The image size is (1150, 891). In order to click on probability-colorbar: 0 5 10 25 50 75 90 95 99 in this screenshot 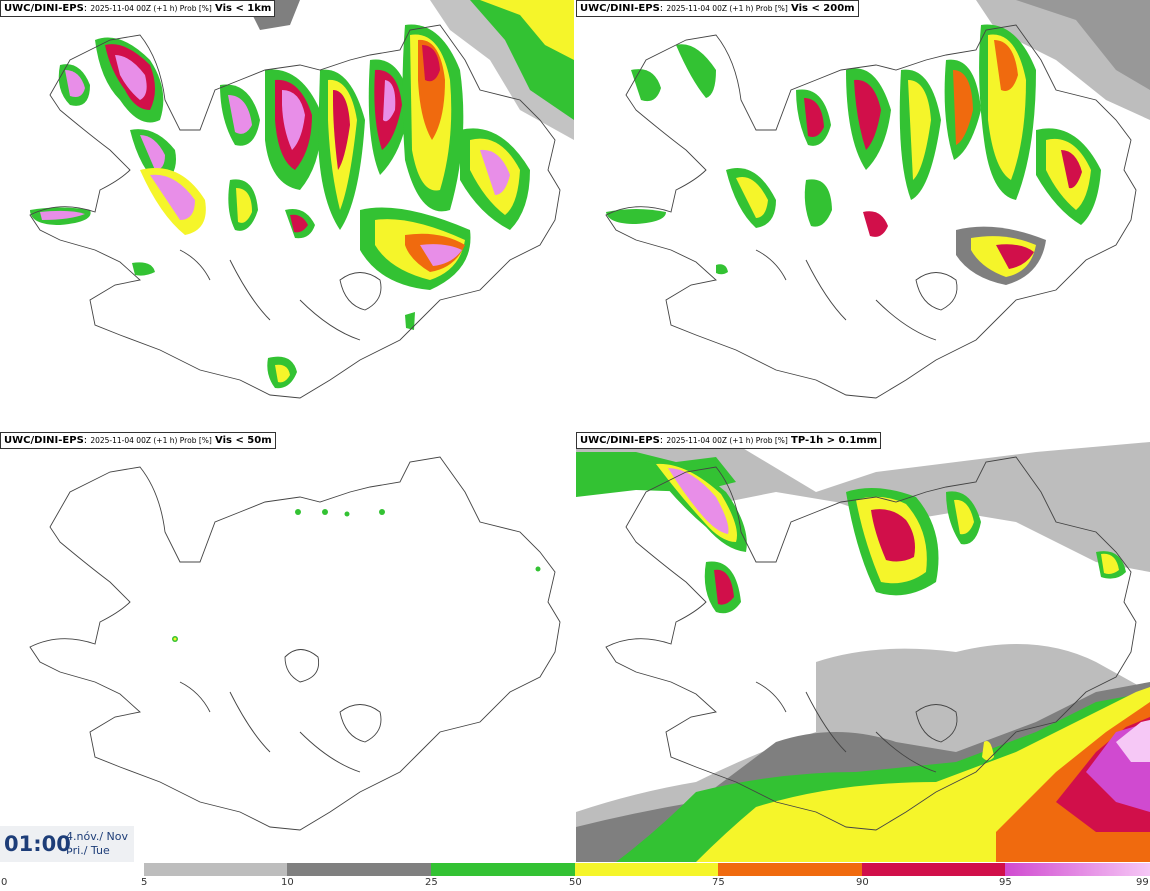, I will do `click(575, 877)`.